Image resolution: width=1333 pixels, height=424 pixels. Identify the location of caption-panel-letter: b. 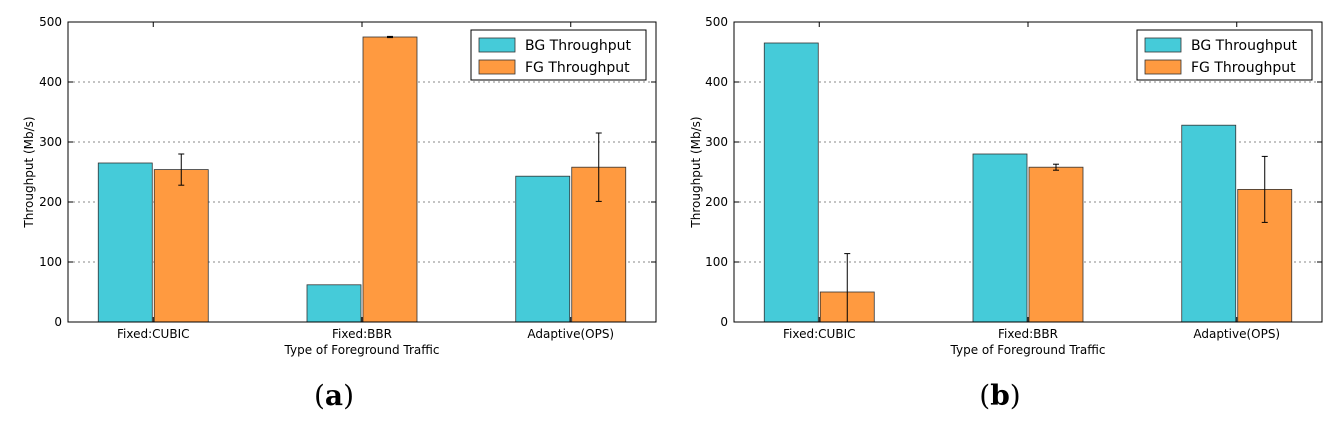
(1000, 395).